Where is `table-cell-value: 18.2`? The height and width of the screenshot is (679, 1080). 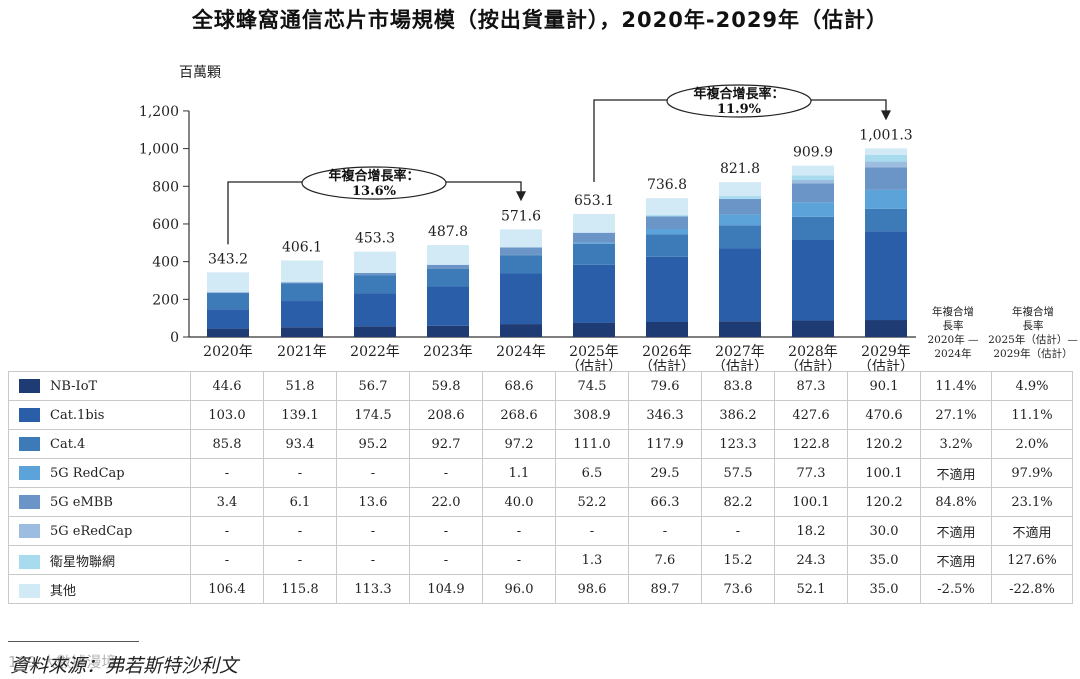
table-cell-value: 18.2 is located at coordinates (811, 531).